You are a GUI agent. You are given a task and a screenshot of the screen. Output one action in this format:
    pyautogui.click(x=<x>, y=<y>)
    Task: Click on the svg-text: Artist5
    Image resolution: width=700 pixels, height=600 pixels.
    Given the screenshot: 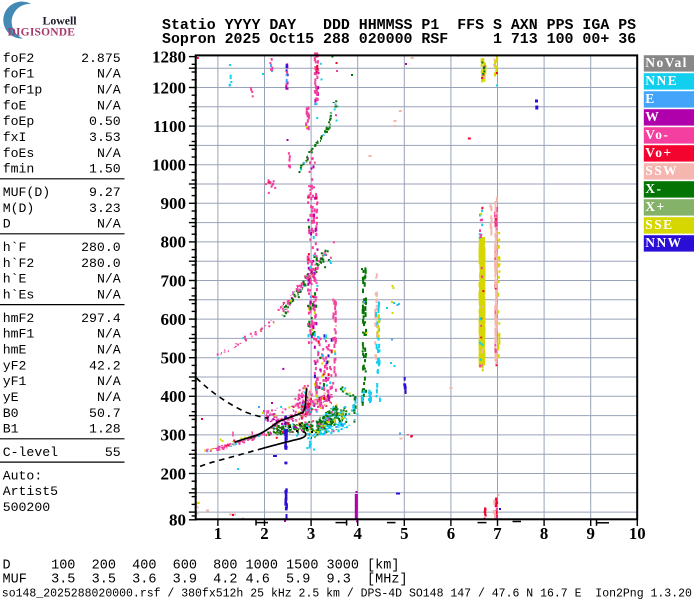 What is the action you would take?
    pyautogui.click(x=30, y=491)
    